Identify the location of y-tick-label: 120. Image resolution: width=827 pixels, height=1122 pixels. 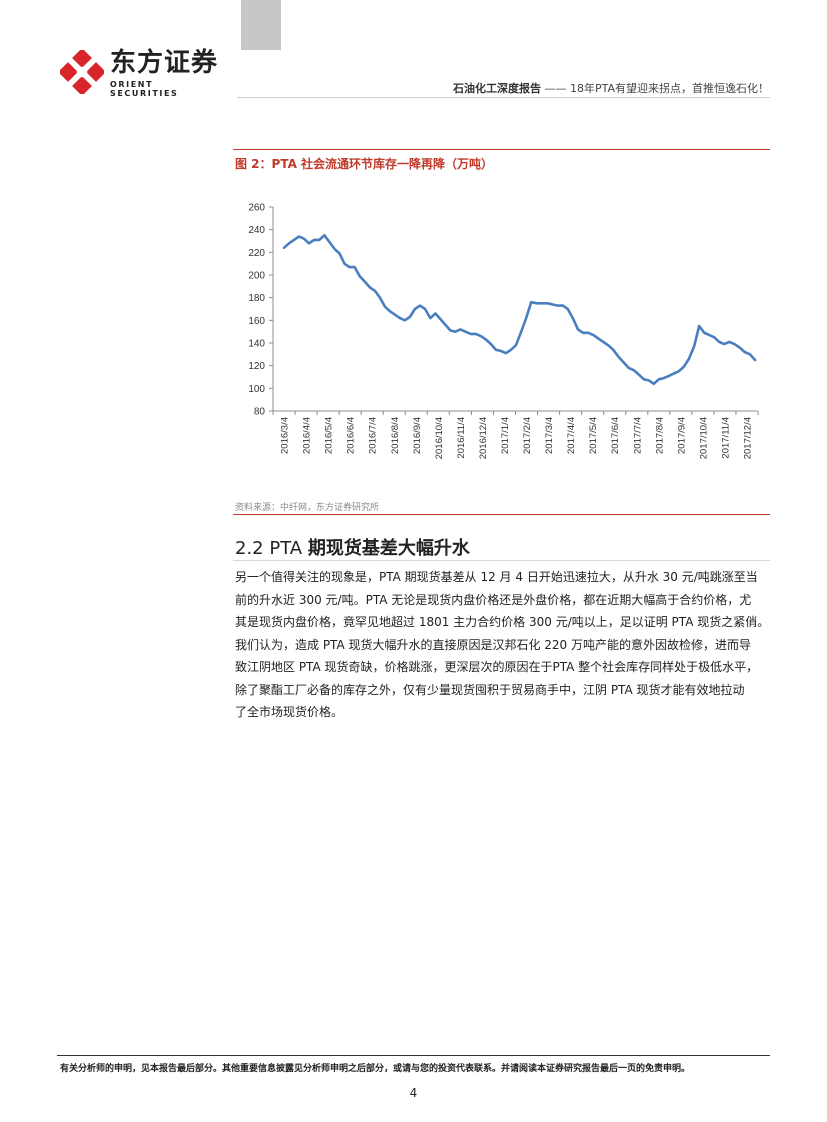
(256, 366).